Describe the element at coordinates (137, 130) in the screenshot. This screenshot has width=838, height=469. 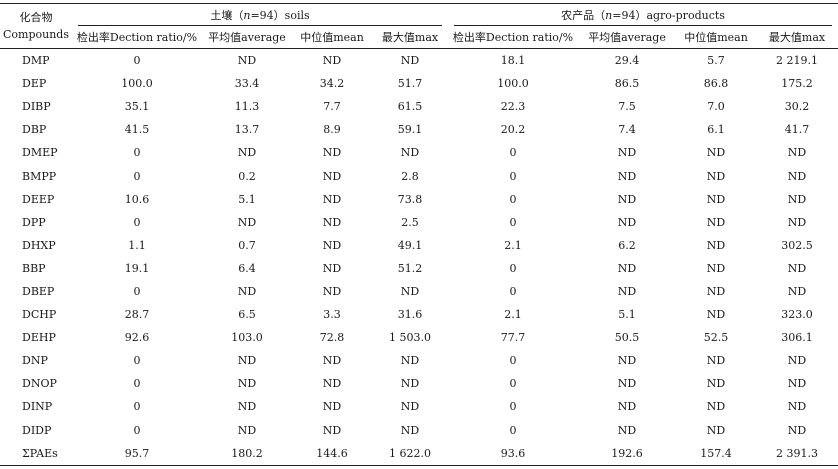
I see `value-cell: 41.5` at that location.